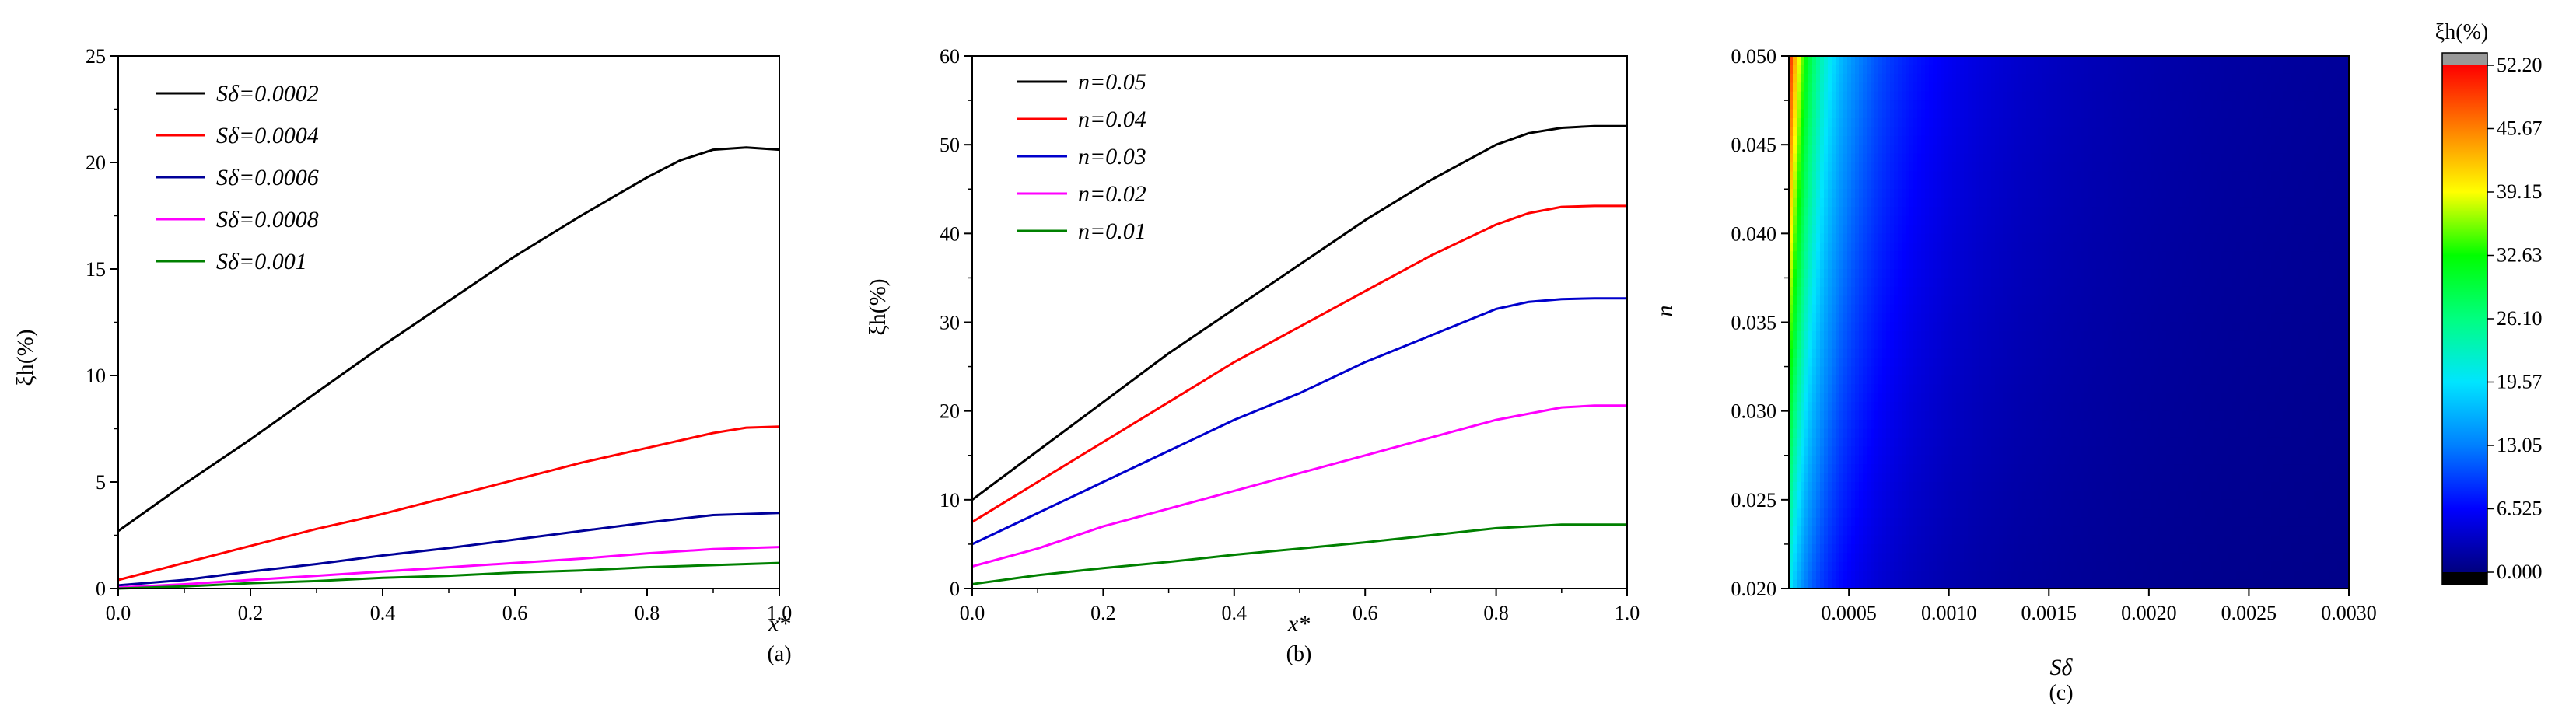 This screenshot has height=709, width=2576. I want to click on x-tick-label: 0.8, so click(648, 613).